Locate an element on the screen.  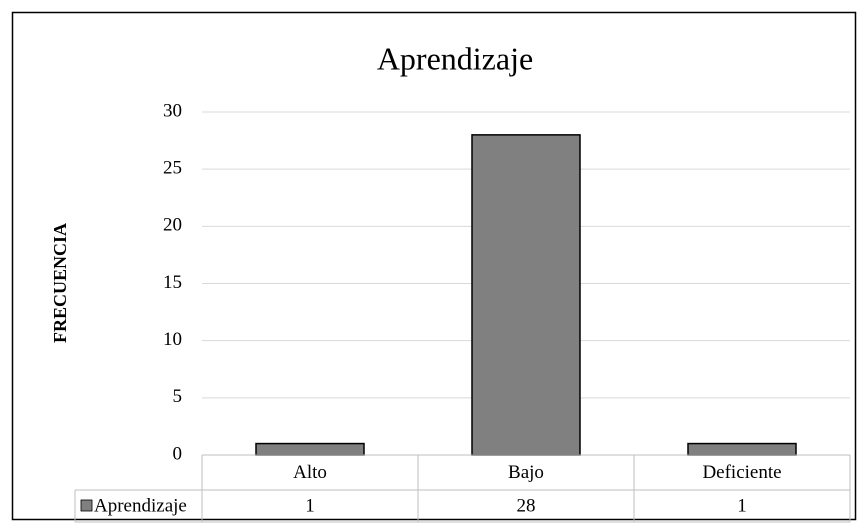
chart-title: Aprendizaje is located at coordinates (455, 58).